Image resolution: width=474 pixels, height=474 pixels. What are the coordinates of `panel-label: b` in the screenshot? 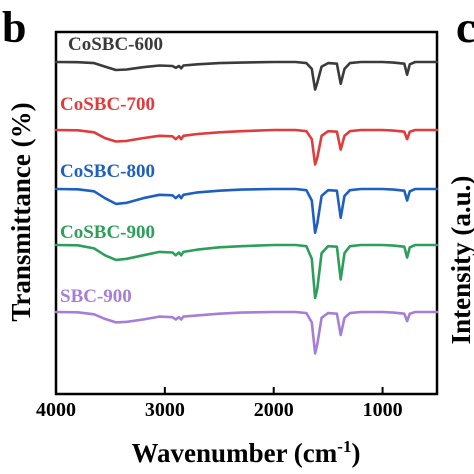 It's located at (14, 27).